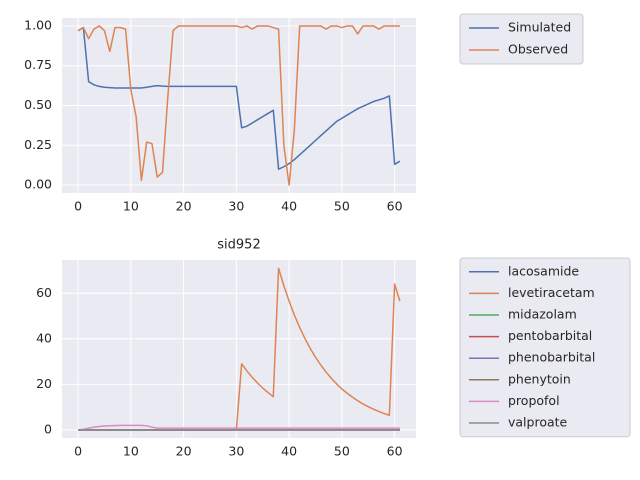 The height and width of the screenshot is (480, 640). I want to click on legend-label: lacosamide, so click(543, 270).